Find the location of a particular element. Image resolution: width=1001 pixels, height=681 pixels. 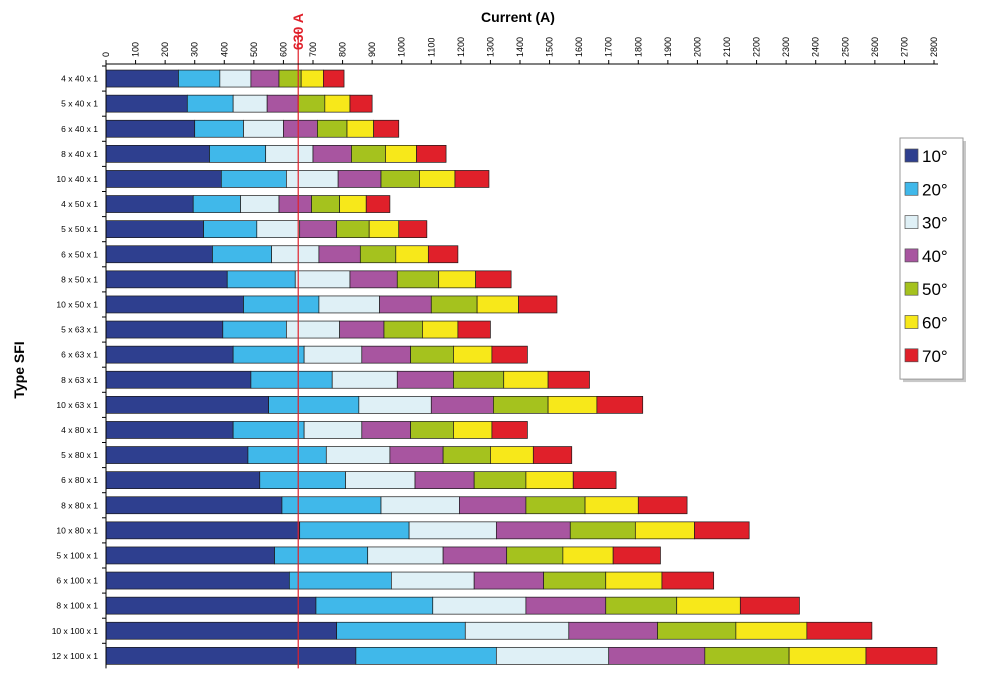

x-tick-label: 2500 is located at coordinates (845, 47).